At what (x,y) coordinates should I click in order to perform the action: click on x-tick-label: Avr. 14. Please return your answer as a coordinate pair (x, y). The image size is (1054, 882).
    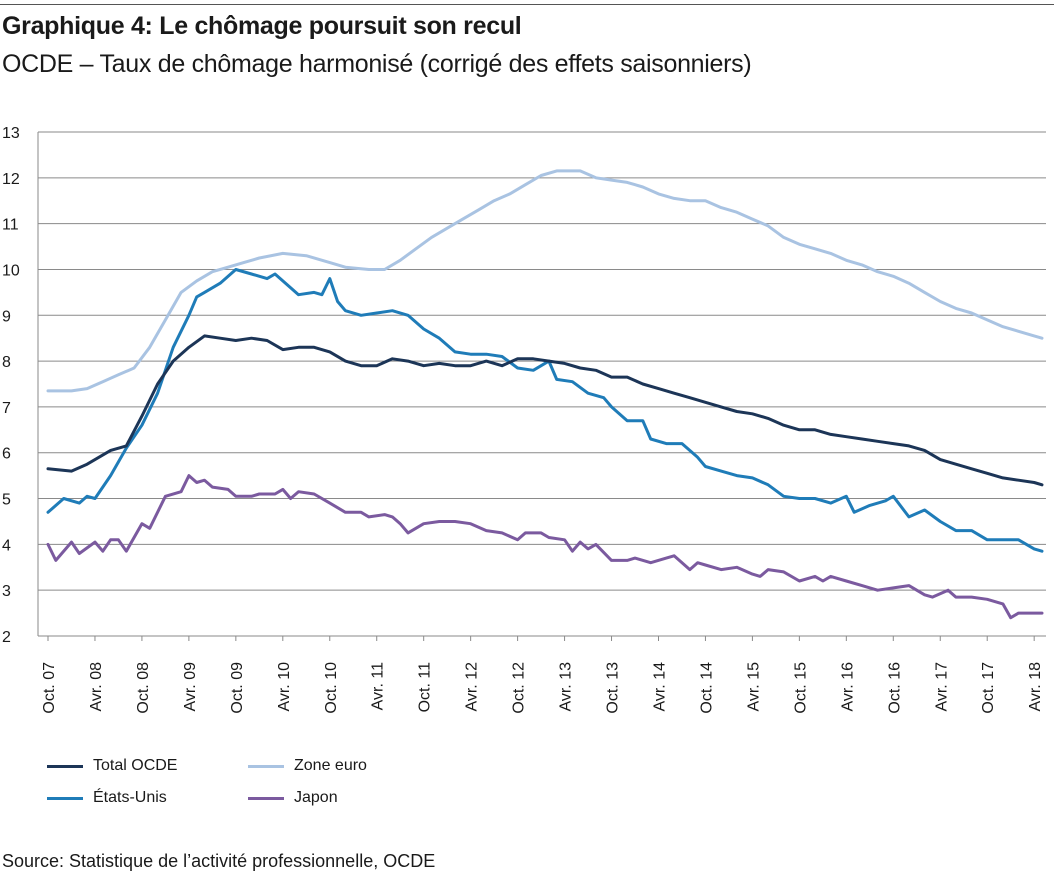
    Looking at the image, I should click on (659, 687).